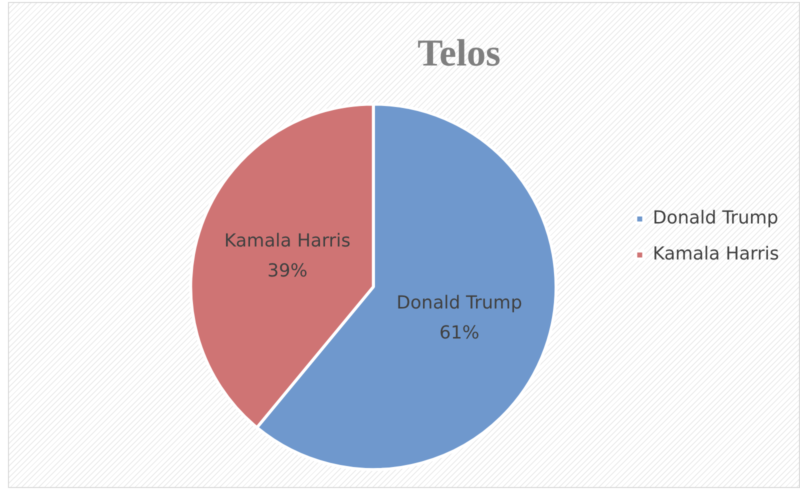 The image size is (800, 490). Describe the element at coordinates (459, 333) in the screenshot. I see `data-label: 61%` at that location.